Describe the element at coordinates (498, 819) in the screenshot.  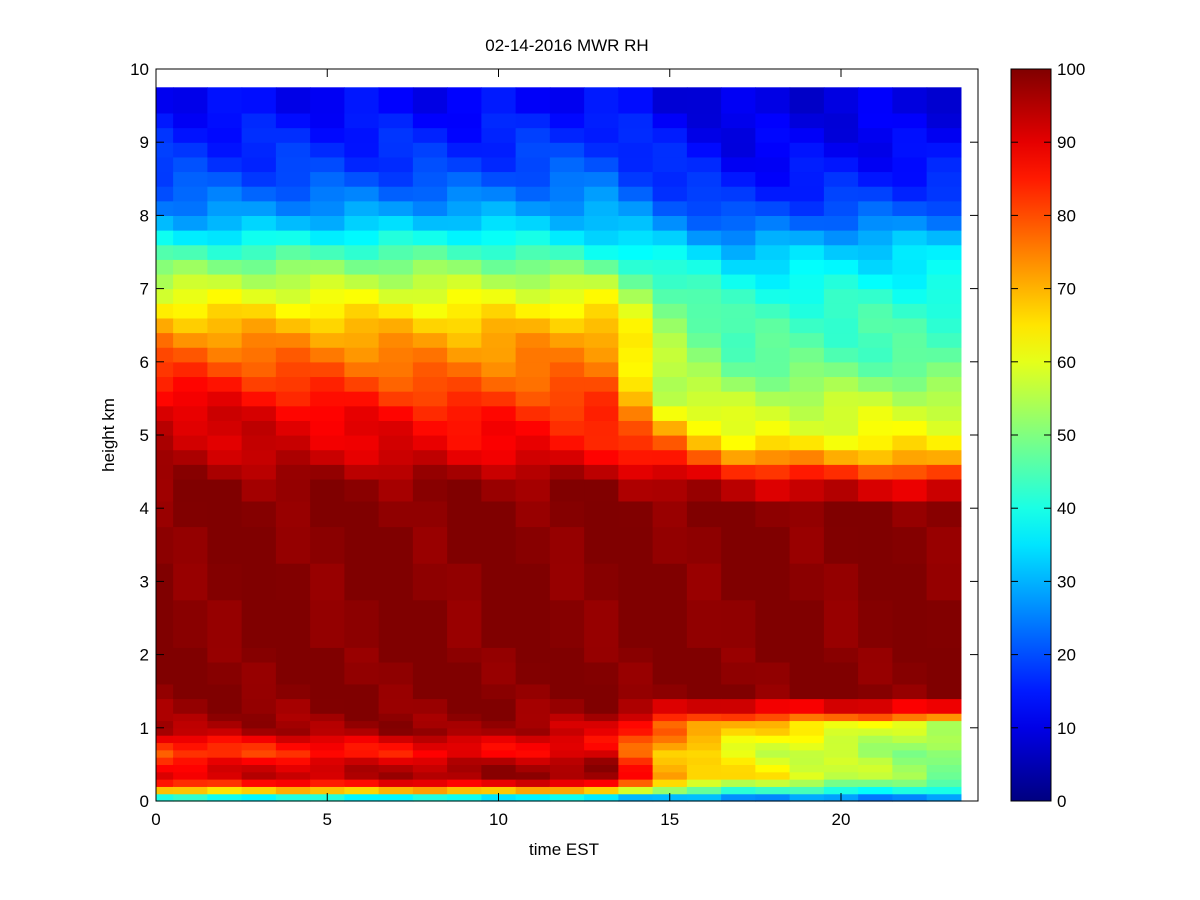
I see `x-tick-label: 10` at that location.